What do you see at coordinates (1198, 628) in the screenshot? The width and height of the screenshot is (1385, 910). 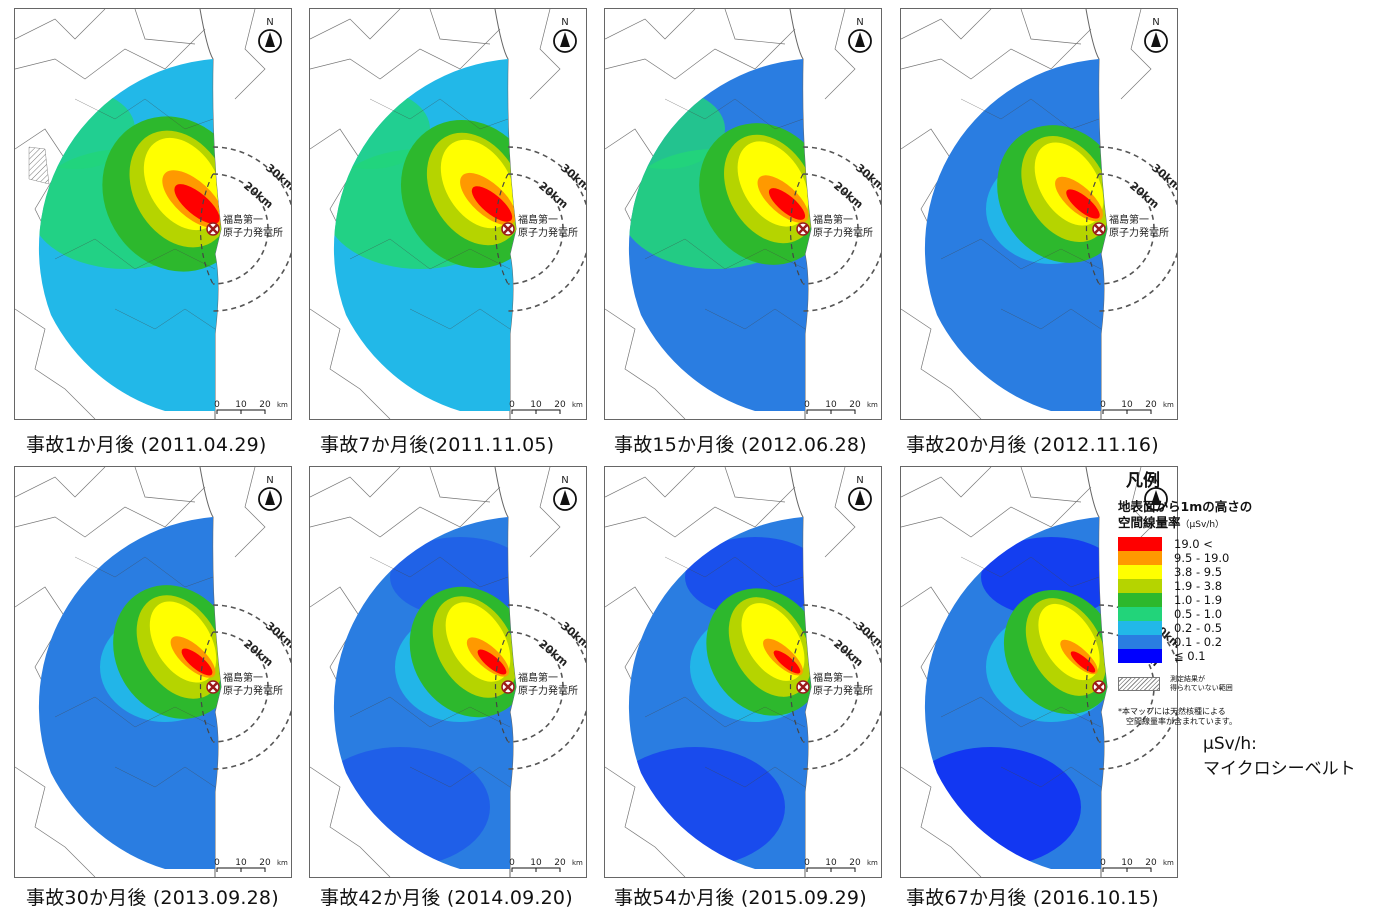 I see `legend-label: 0.2 - 0.5` at bounding box center [1198, 628].